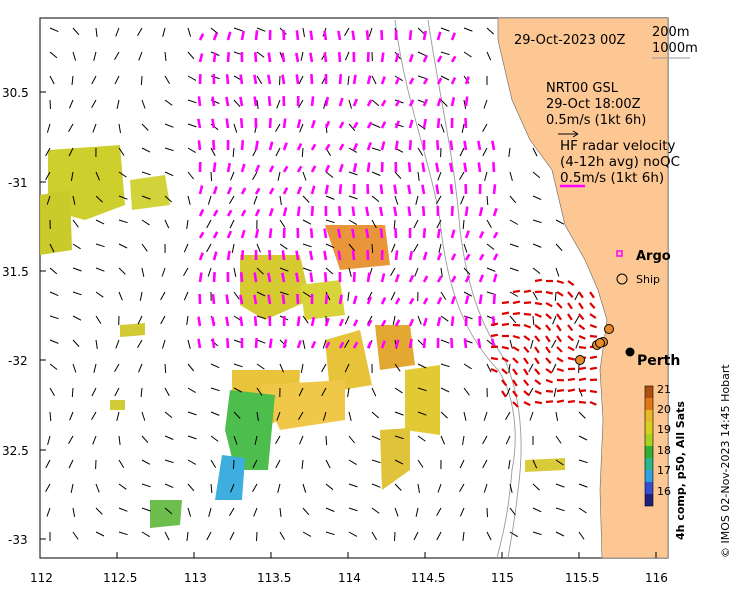  What do you see at coordinates (630, 352) in the screenshot?
I see `perth-marker` at bounding box center [630, 352].